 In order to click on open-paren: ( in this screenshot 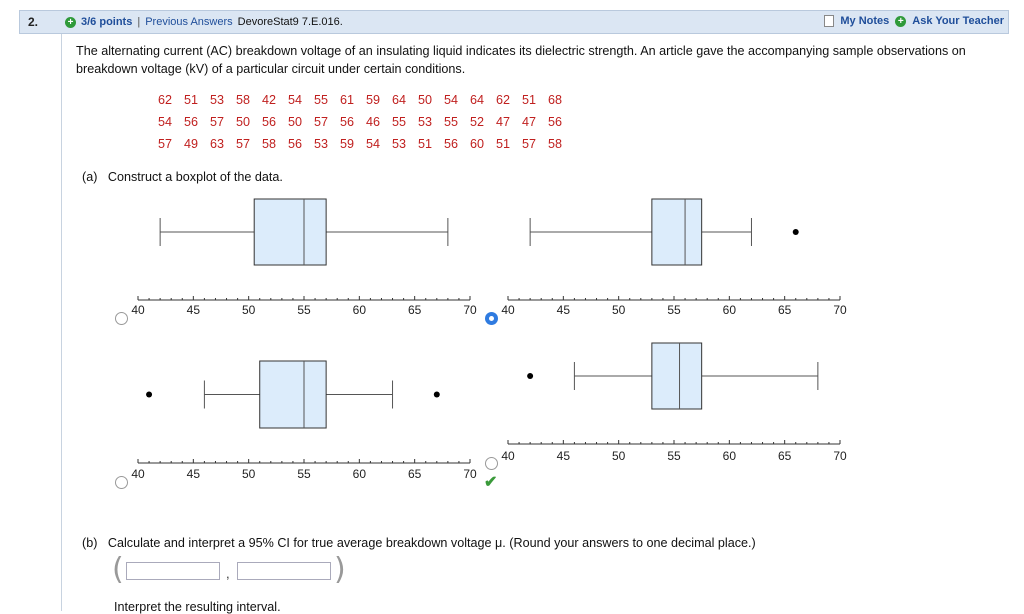, I will do `click(118, 569)`.